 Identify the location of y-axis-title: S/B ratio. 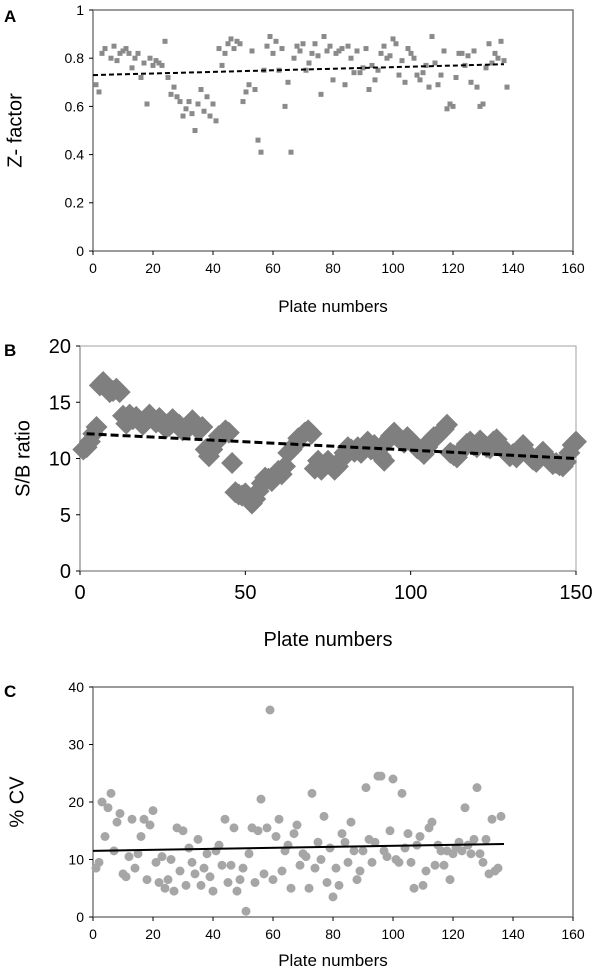
(23, 458).